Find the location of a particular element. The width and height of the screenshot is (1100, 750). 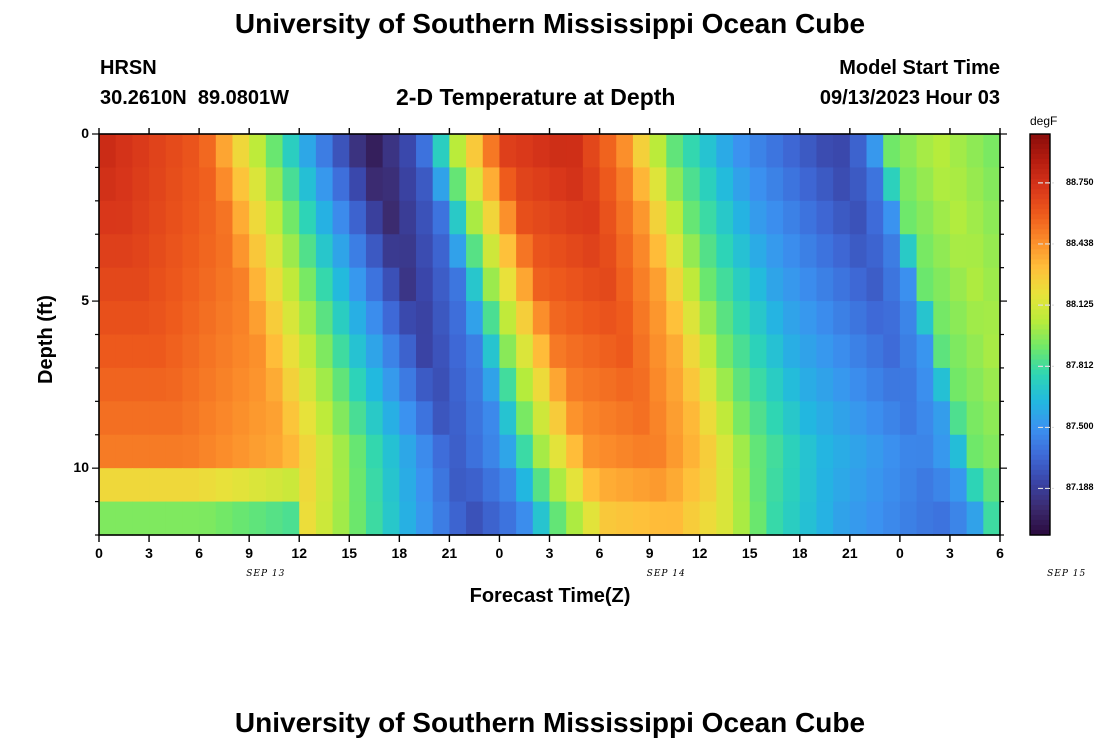

x-tick-label: 18 is located at coordinates (399, 553).